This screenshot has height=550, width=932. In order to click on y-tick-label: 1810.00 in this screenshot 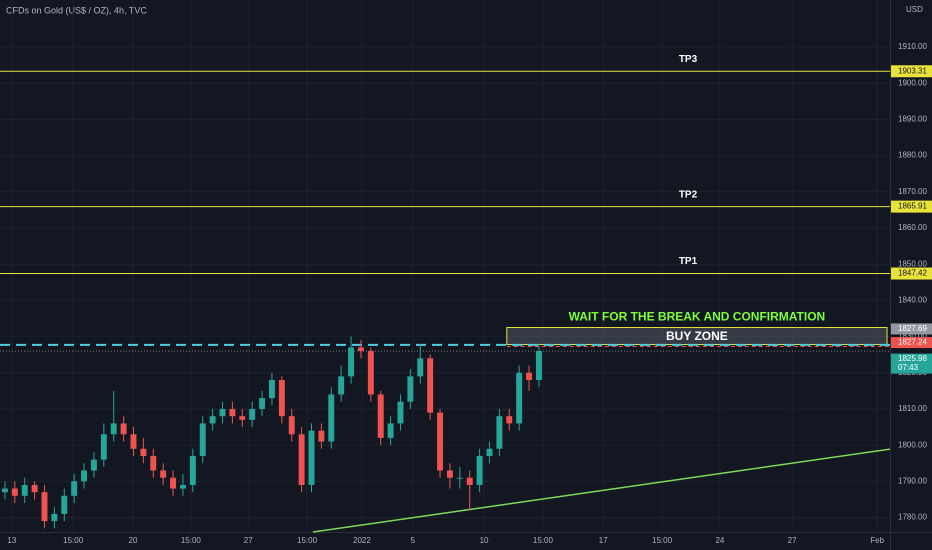, I will do `click(912, 408)`.